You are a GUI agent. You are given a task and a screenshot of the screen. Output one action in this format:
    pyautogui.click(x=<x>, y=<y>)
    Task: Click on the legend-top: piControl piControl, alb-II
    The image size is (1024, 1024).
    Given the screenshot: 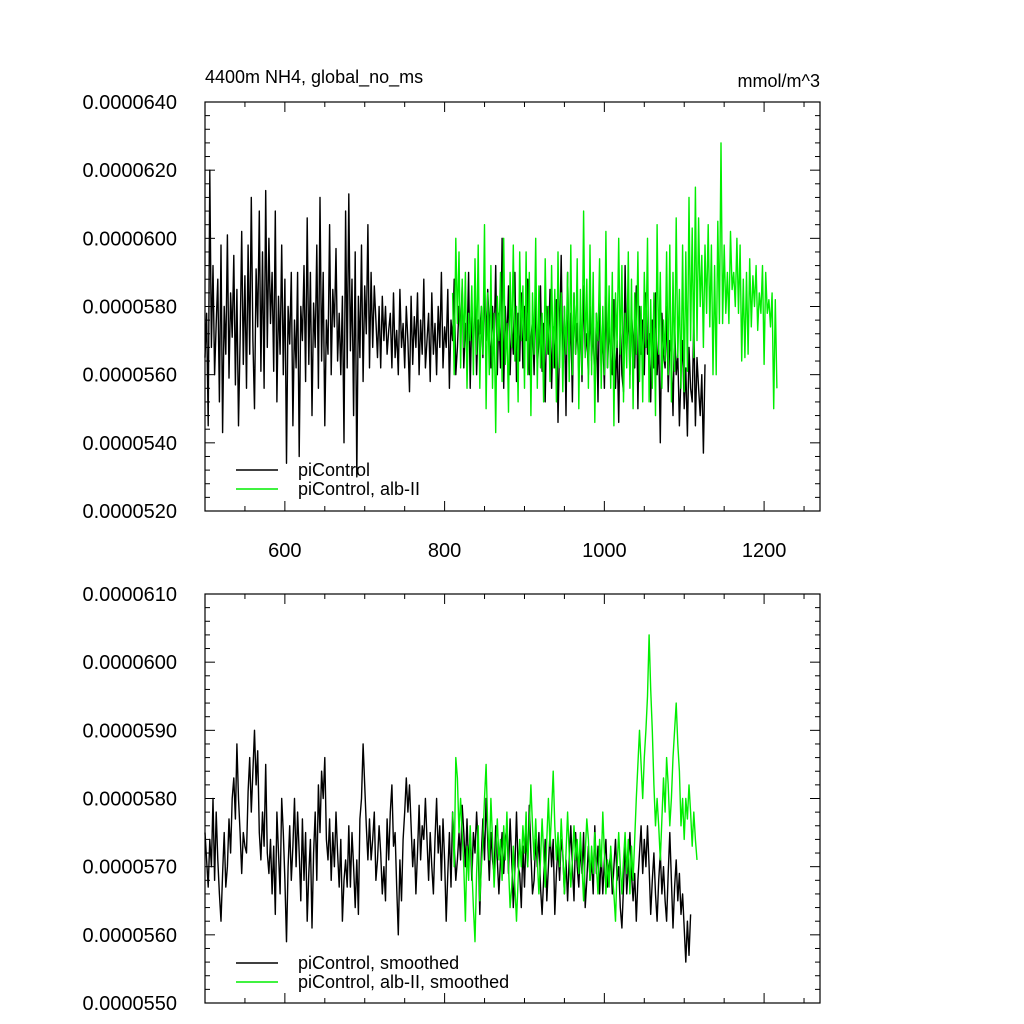 What is the action you would take?
    pyautogui.click(x=328, y=479)
    